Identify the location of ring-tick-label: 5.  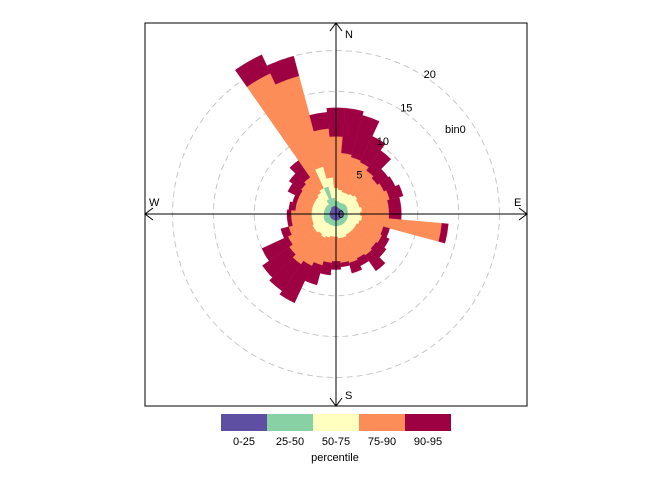
(359, 176).